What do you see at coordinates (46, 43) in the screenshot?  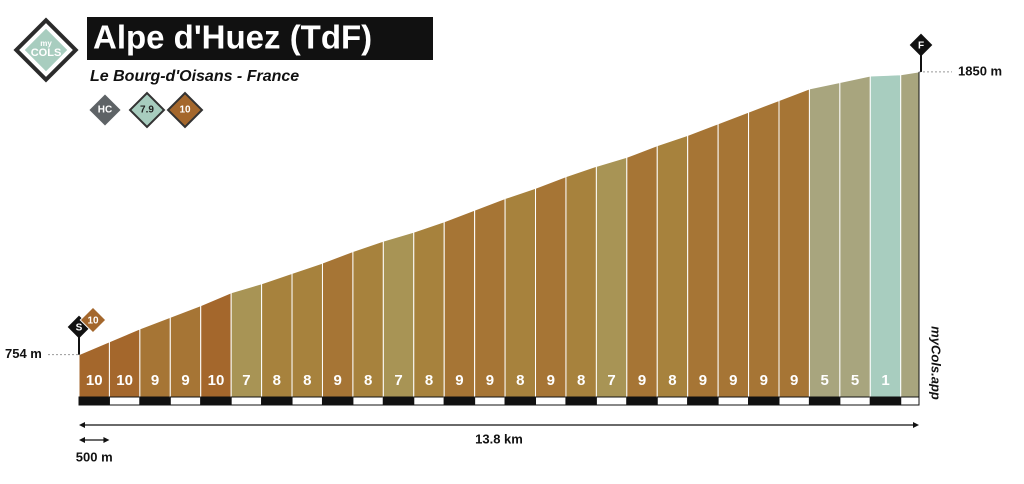 I see `logo-top: my` at bounding box center [46, 43].